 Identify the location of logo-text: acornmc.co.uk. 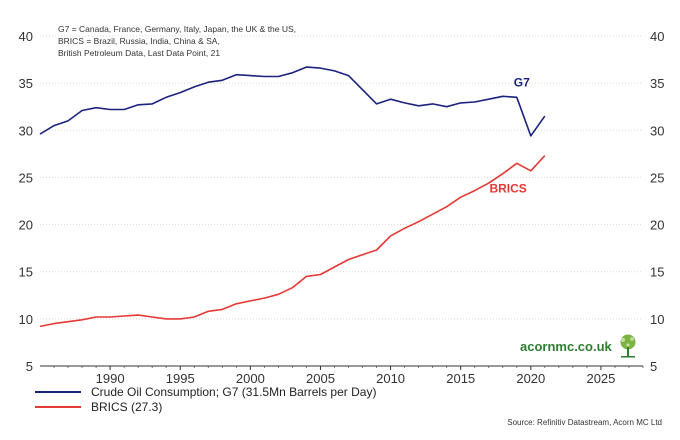
(566, 346).